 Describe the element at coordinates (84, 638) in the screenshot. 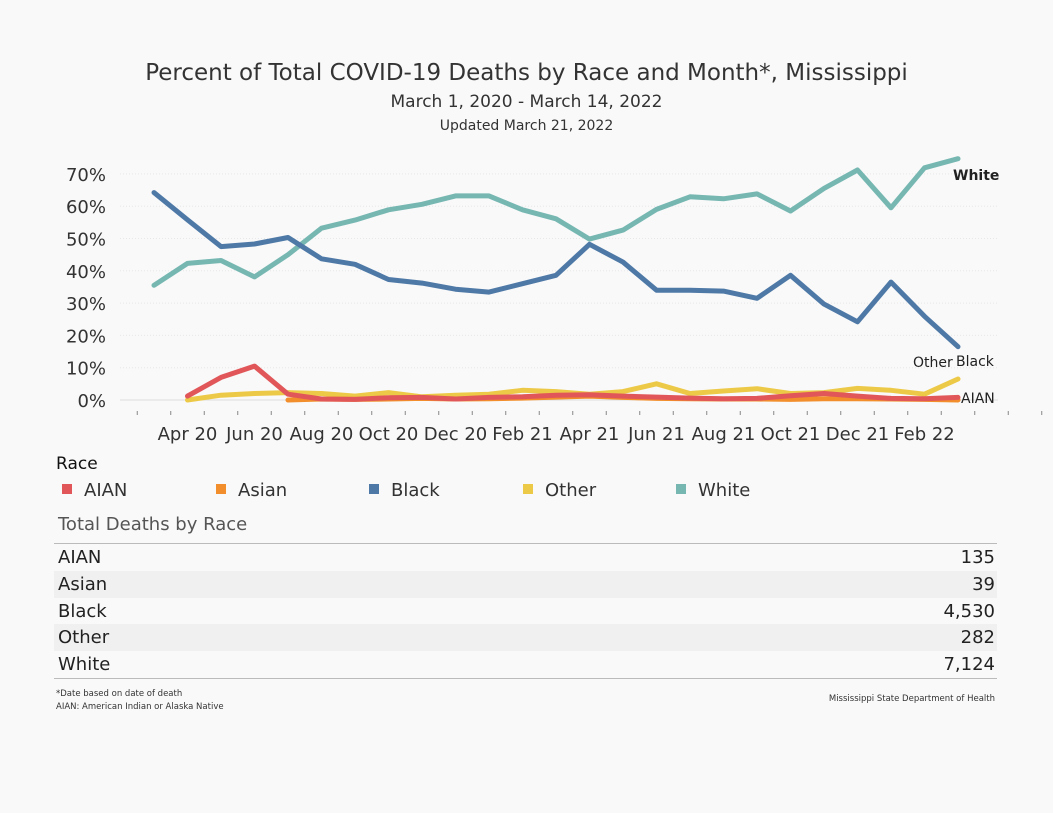

I see `race-name: Other` at that location.